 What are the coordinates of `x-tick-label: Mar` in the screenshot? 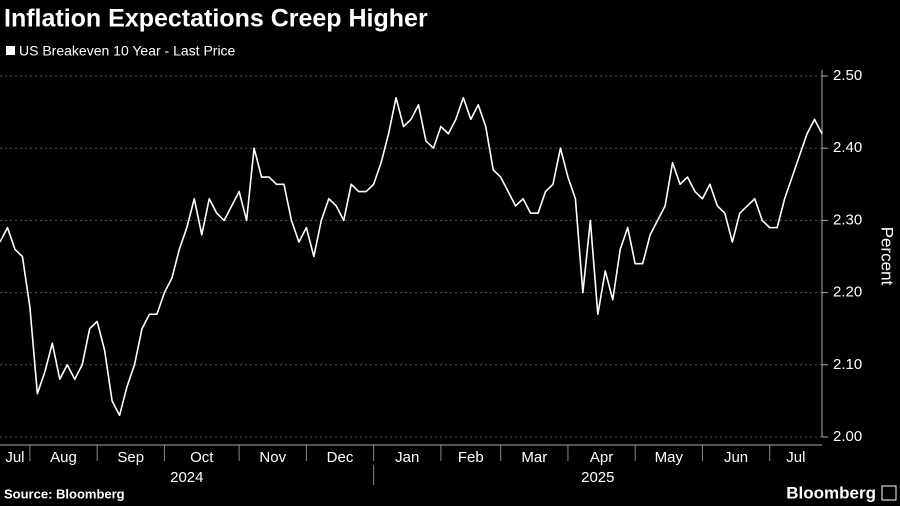 It's located at (534, 457).